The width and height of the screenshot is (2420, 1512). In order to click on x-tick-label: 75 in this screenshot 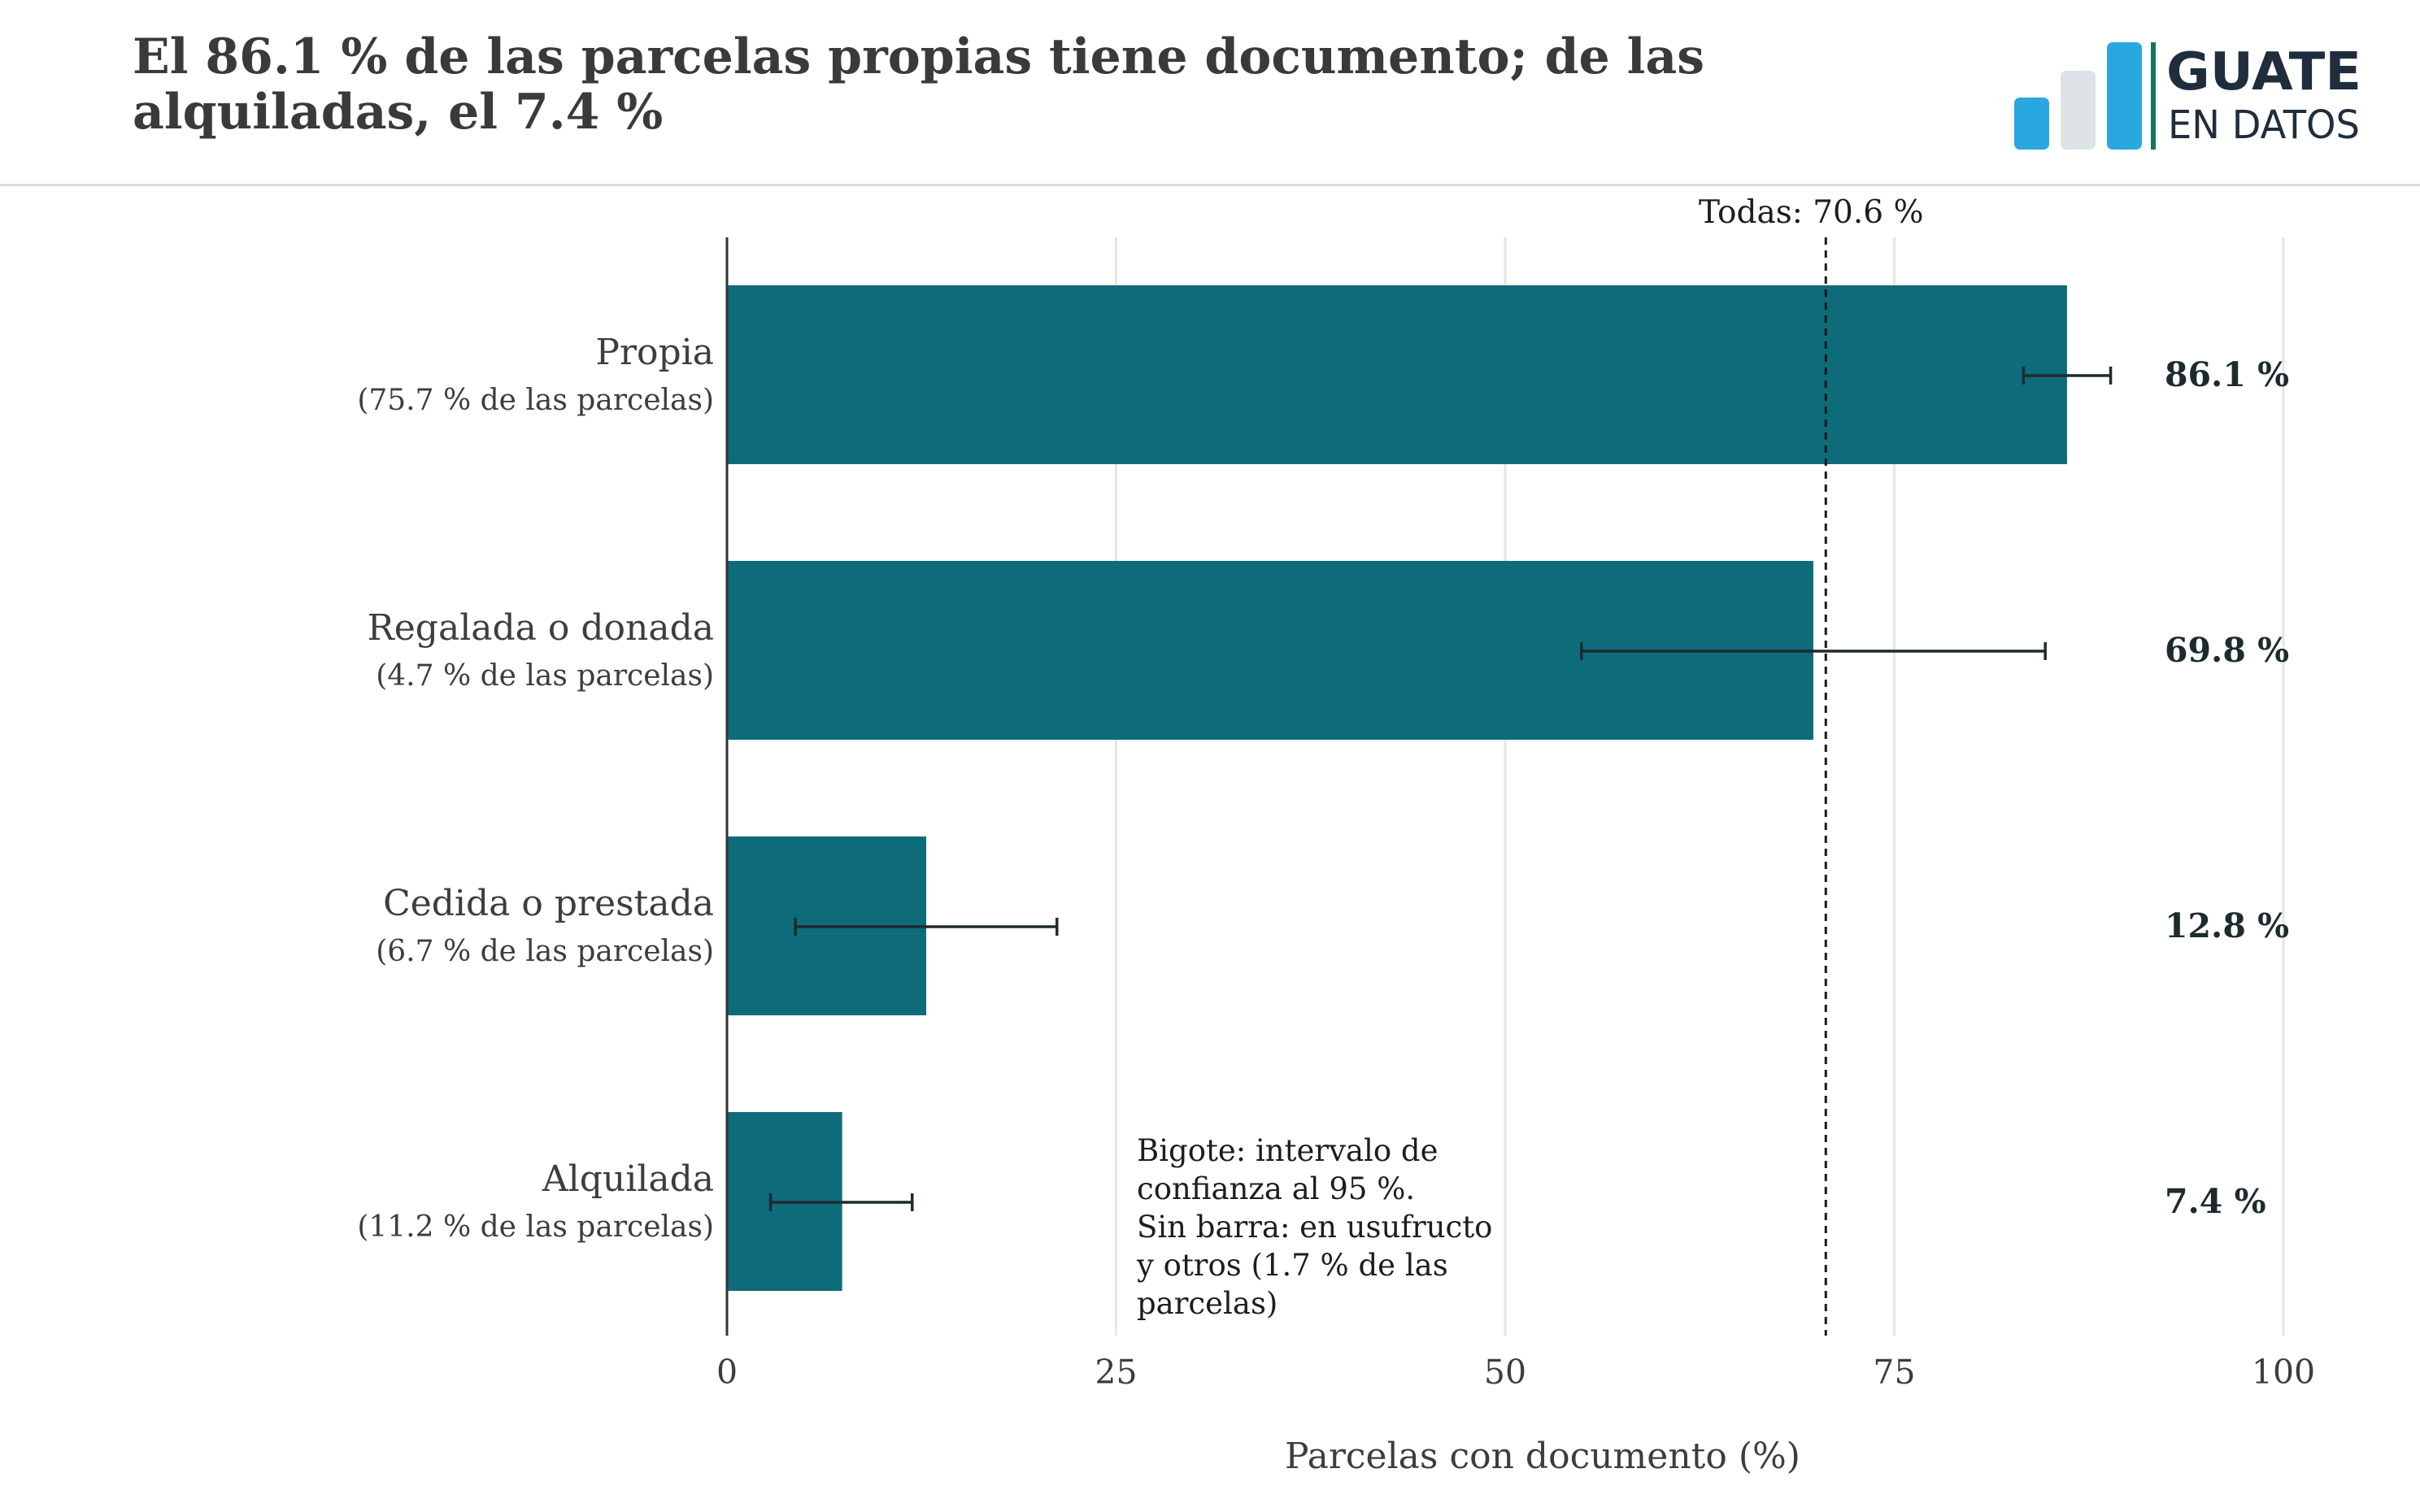, I will do `click(1894, 1372)`.